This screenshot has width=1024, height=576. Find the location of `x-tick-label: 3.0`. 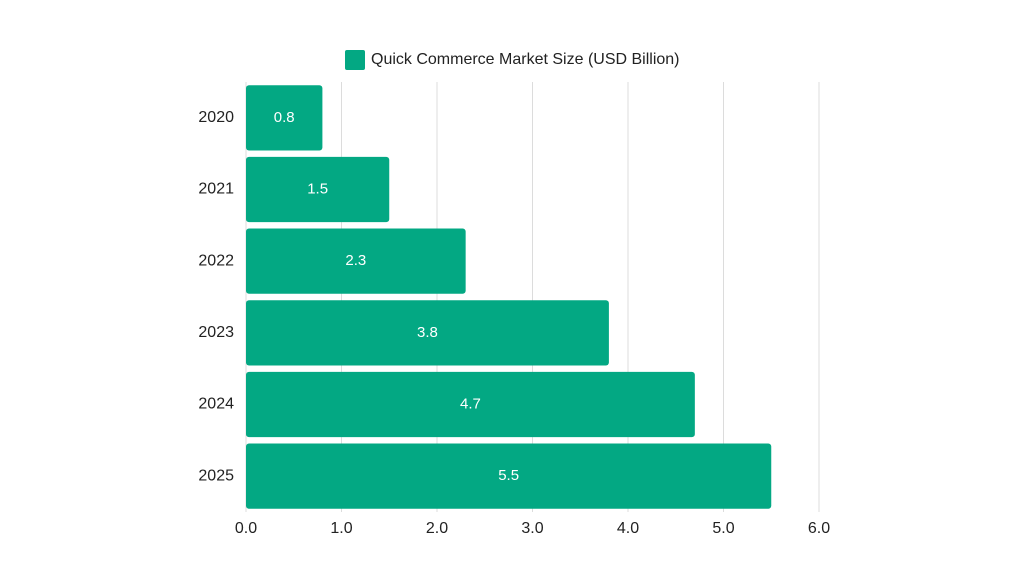

x-tick-label: 3.0 is located at coordinates (532, 528).